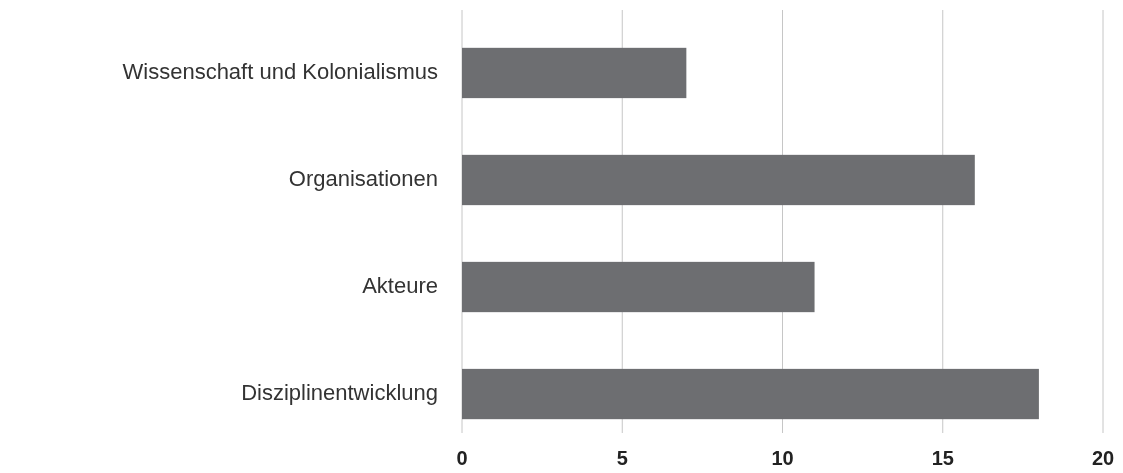  Describe the element at coordinates (280, 71) in the screenshot. I see `y-tick-label: Wissenschaft und Kolonialismus` at that location.